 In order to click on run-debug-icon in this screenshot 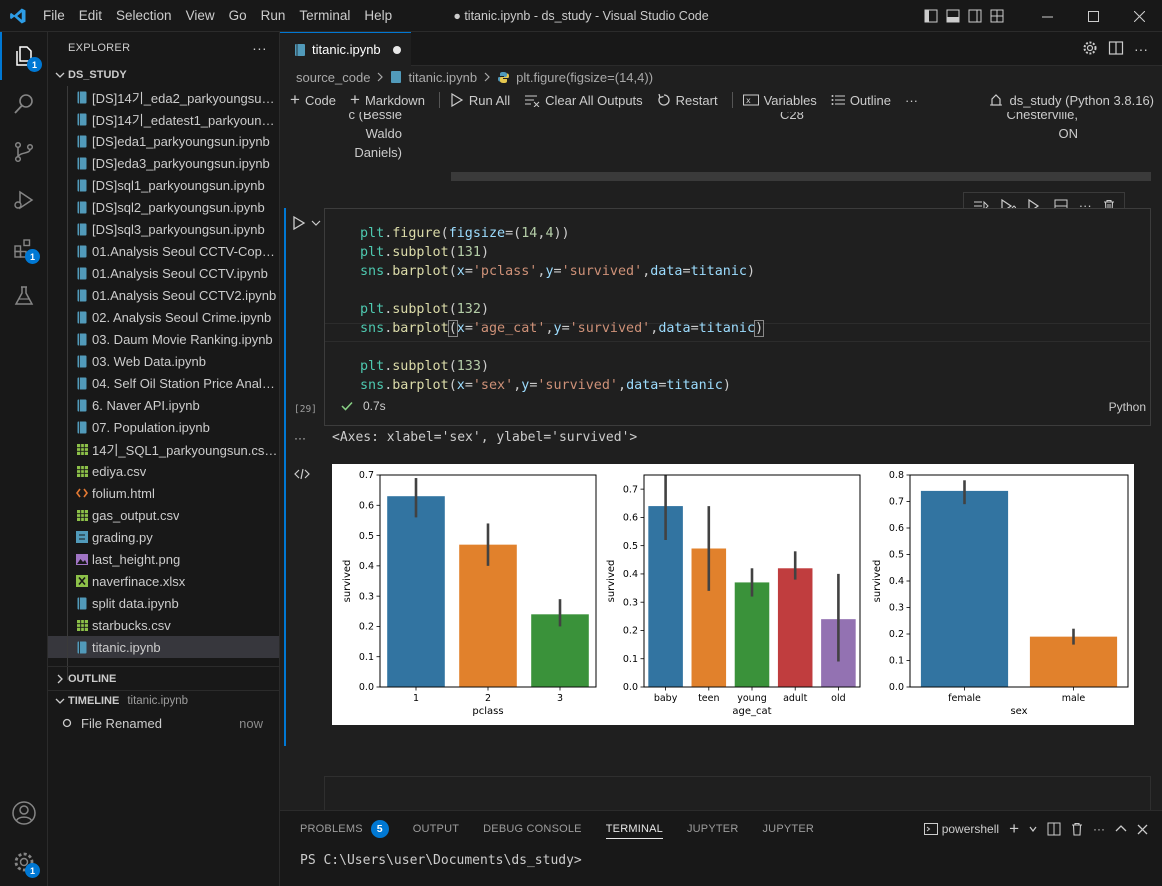, I will do `click(24, 200)`.